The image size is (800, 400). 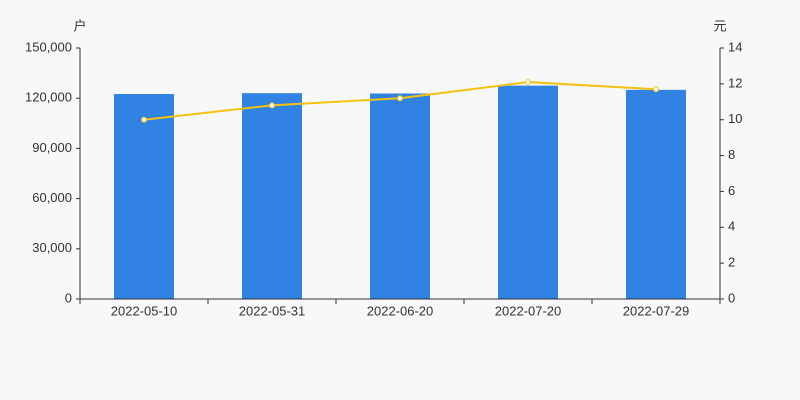 I want to click on y2-tick-label: 0, so click(x=731, y=297).